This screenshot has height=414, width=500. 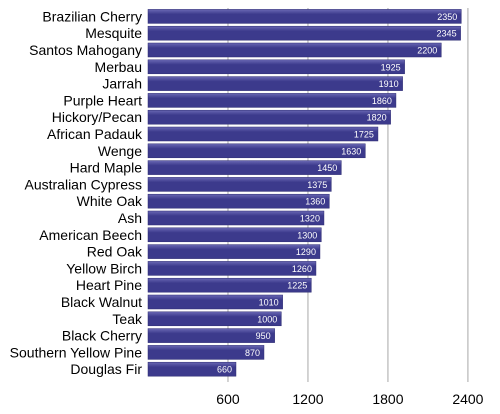 I want to click on x-tick-label: 2400, so click(x=467, y=399).